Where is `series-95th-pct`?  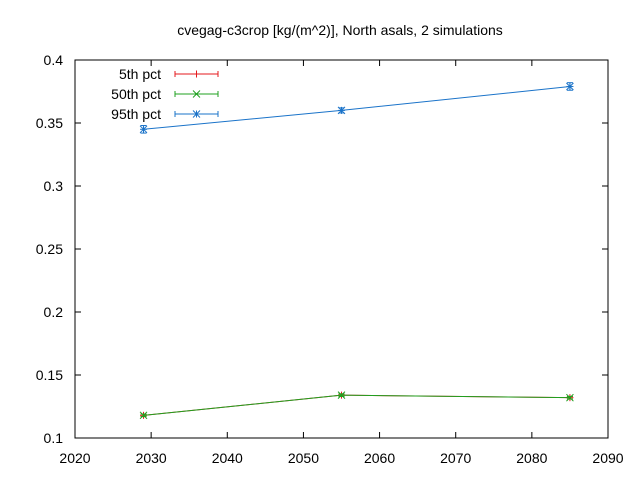 series-95th-pct is located at coordinates (356, 108).